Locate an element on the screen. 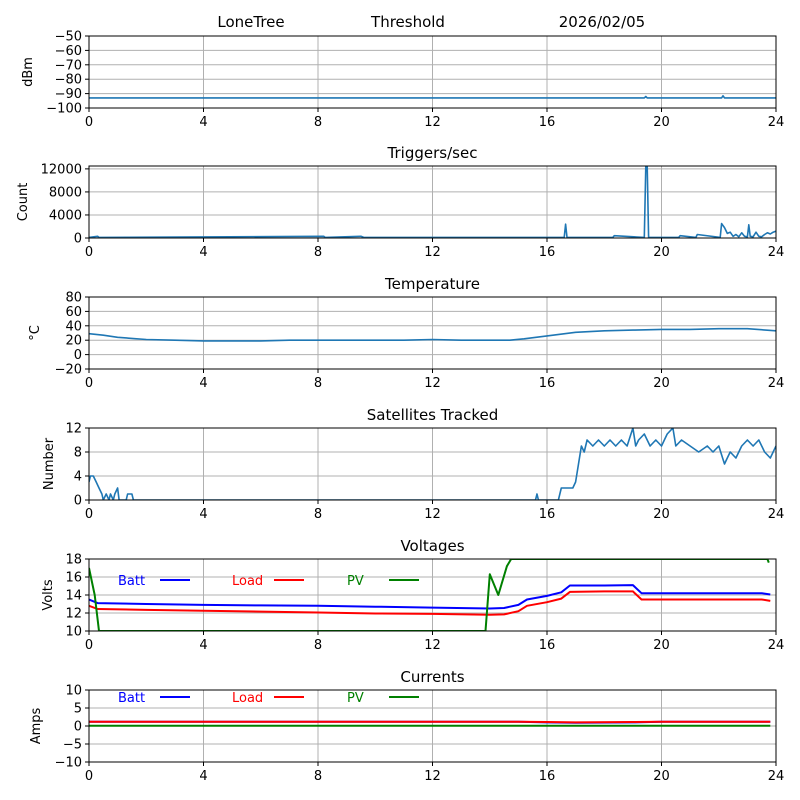 The width and height of the screenshot is (800, 800). series-load is located at coordinates (430, 722).